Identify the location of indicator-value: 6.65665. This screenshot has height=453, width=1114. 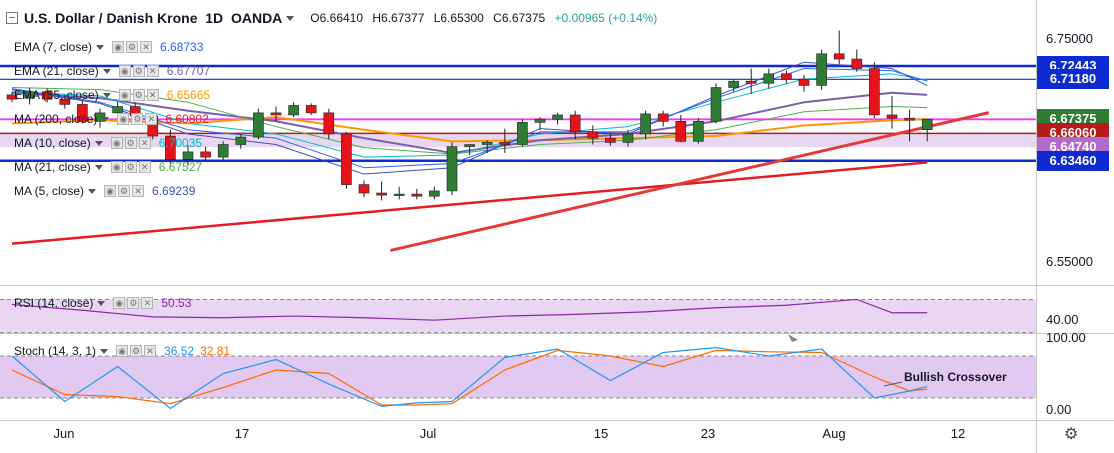
(188, 95).